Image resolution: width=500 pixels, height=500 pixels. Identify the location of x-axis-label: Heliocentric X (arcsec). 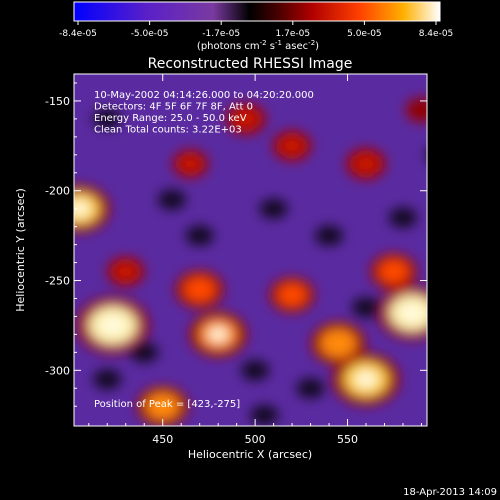
(250, 454).